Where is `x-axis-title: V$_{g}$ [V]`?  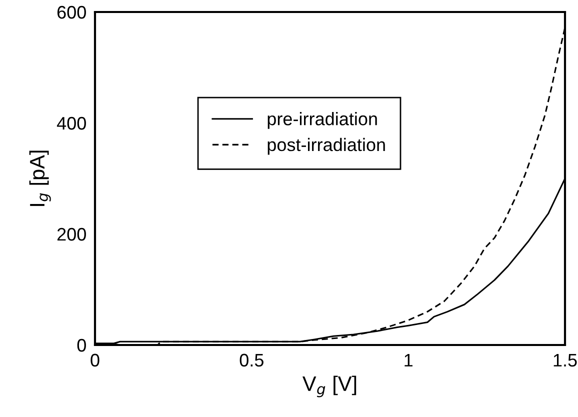
x-axis-title: V$_{g}$ [V] is located at coordinates (329, 387).